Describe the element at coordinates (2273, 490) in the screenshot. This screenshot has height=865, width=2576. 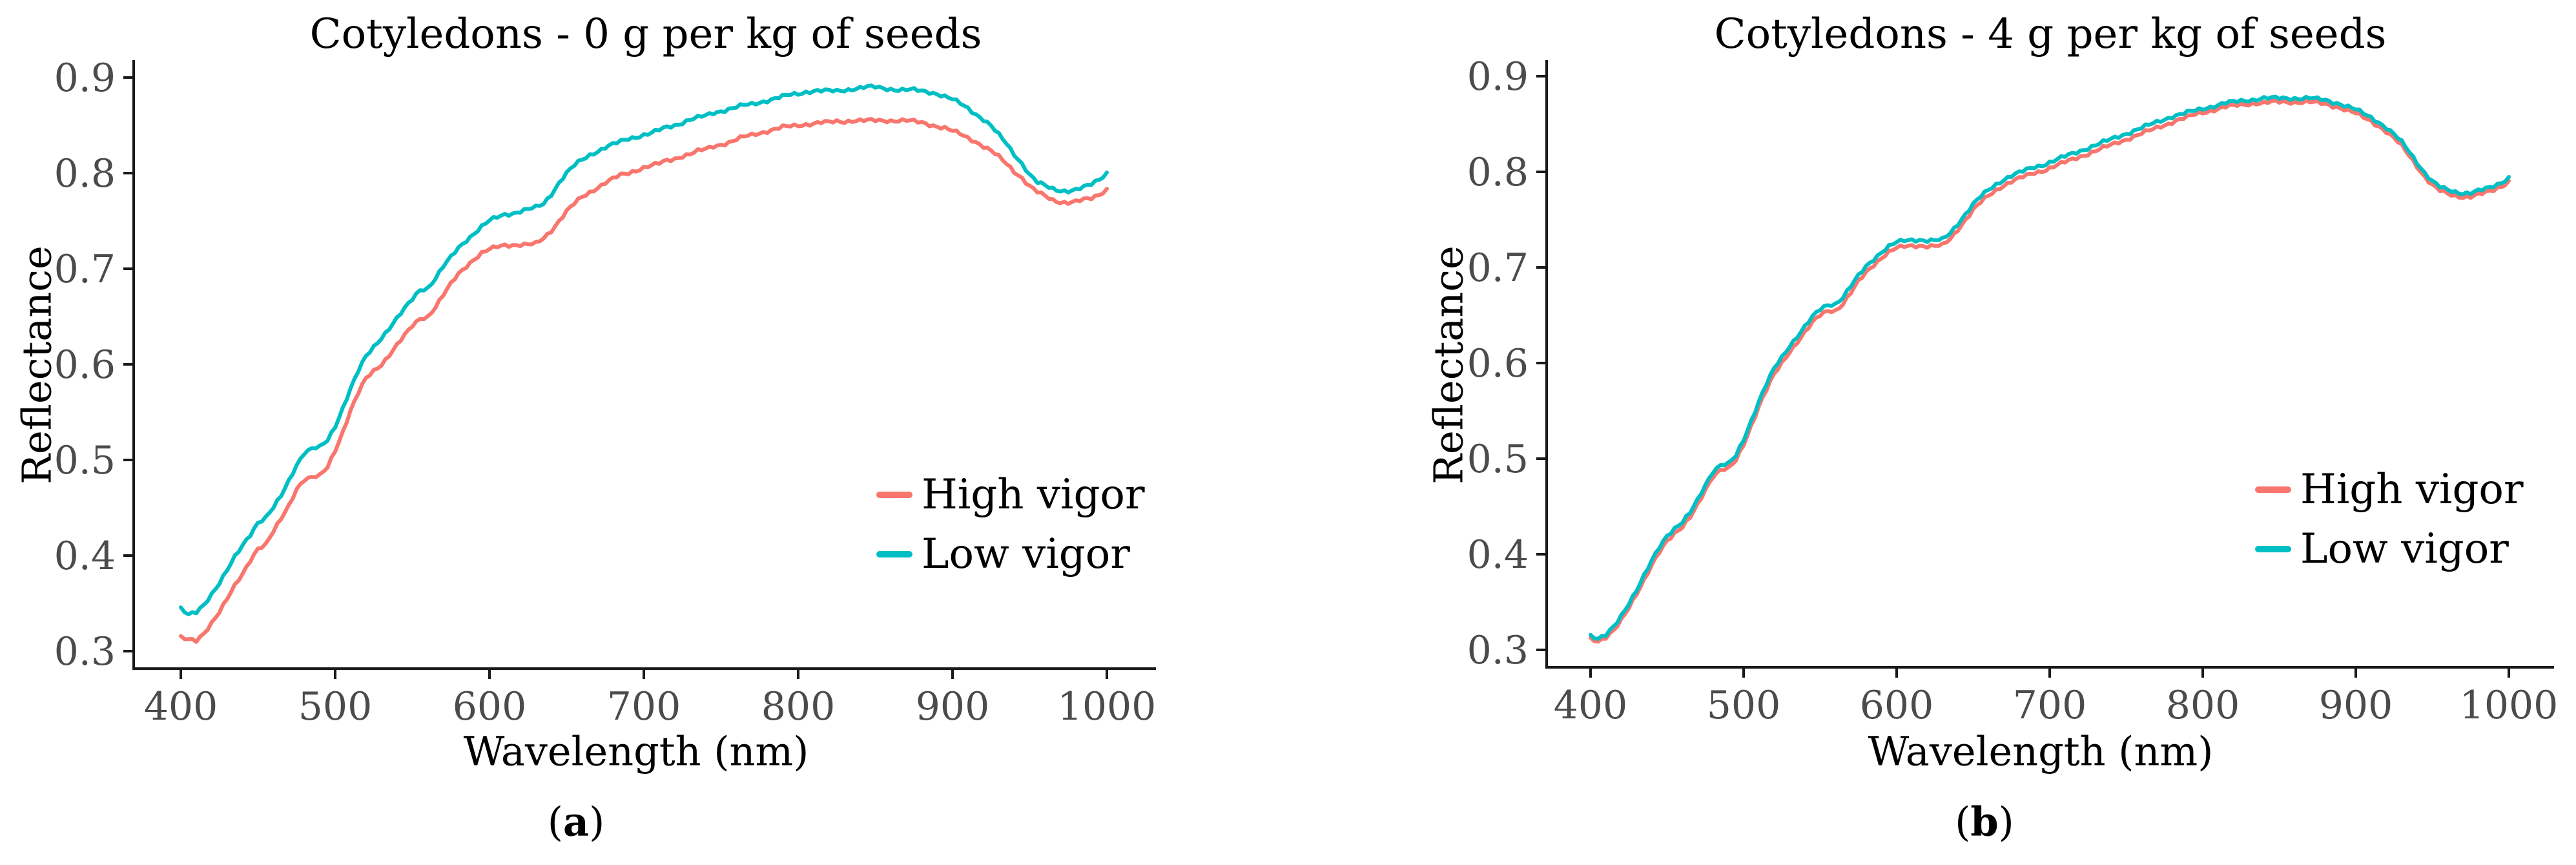
I see `legend-swatch-high-vigor-b` at that location.